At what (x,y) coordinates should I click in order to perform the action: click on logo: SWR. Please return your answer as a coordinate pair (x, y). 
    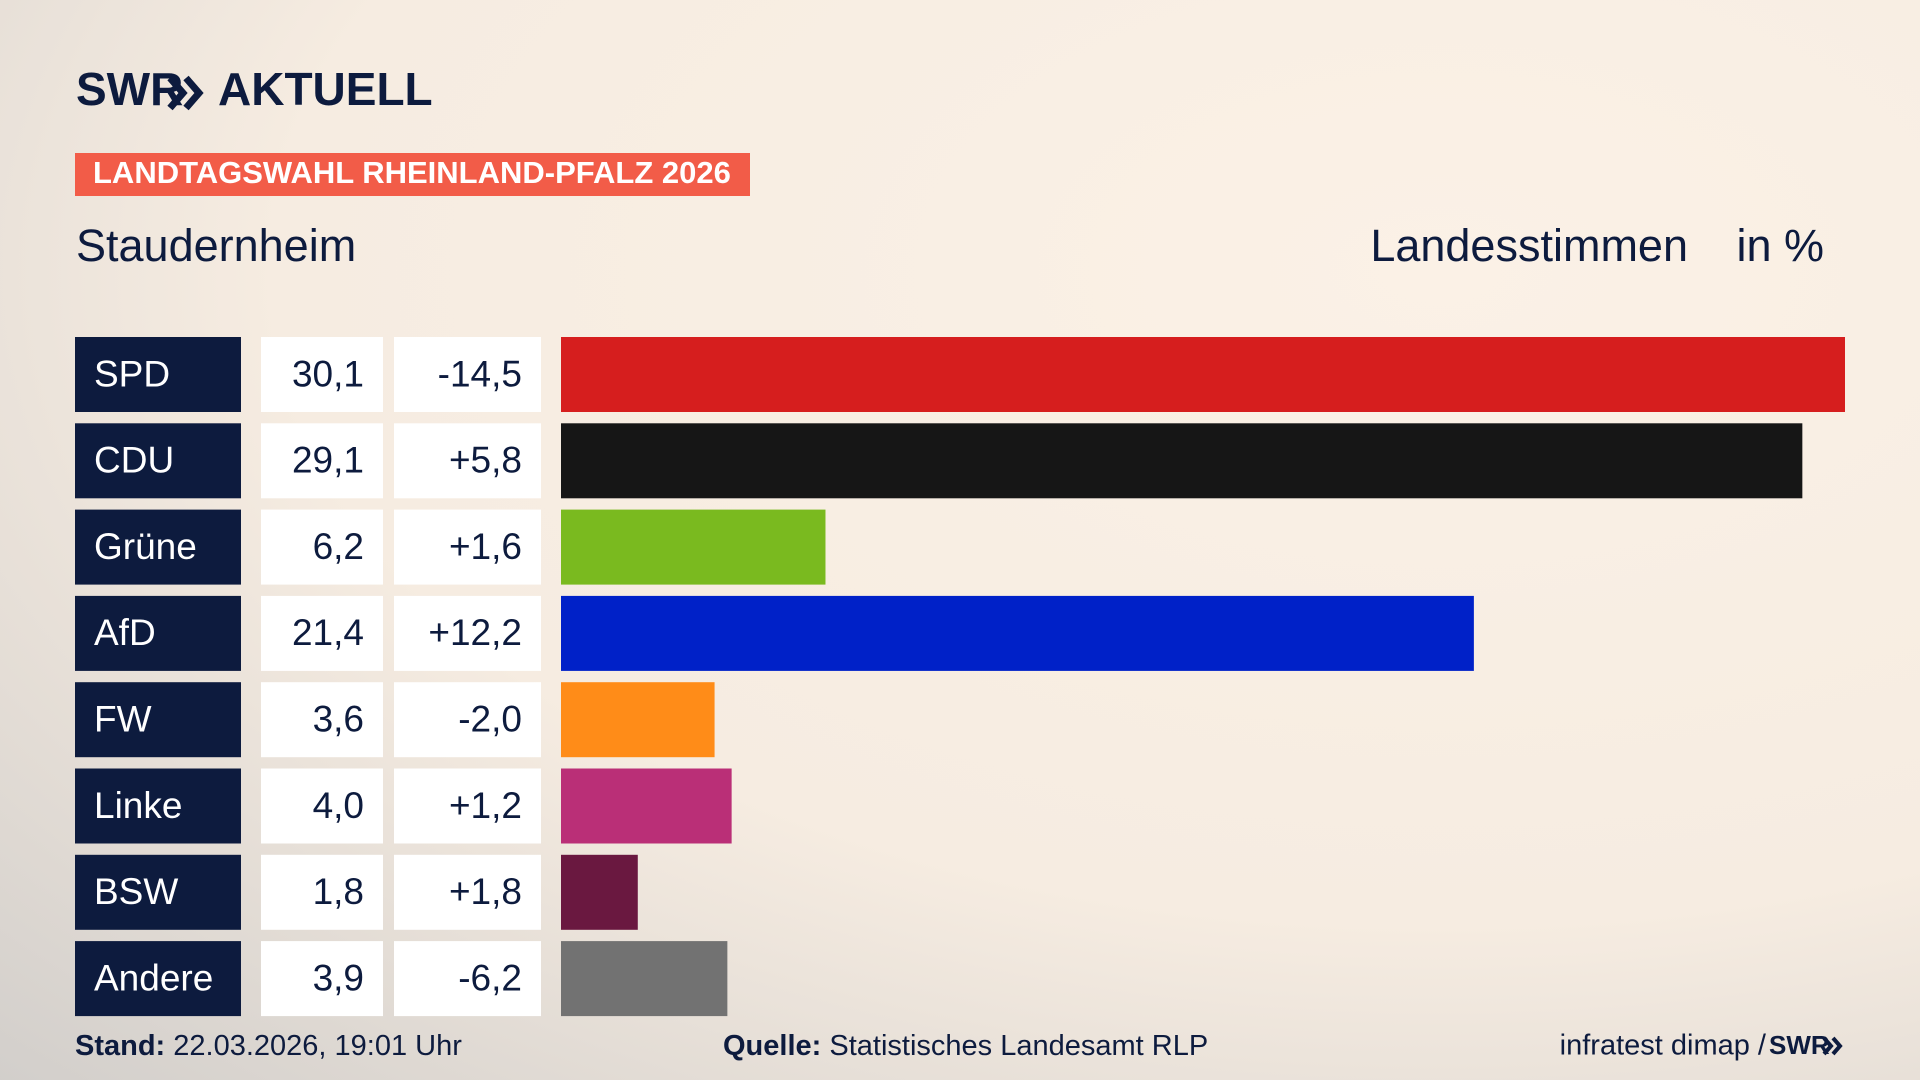
    Looking at the image, I should click on (129, 89).